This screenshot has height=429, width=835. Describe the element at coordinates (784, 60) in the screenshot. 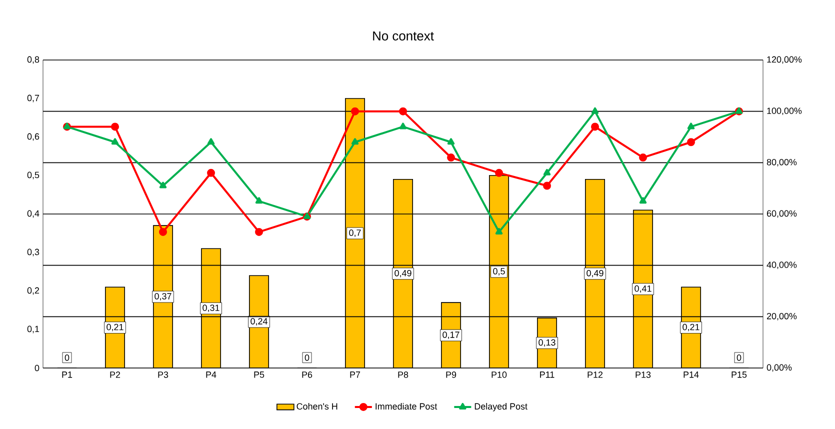

I see `y2-tick-label: 120,00%` at that location.